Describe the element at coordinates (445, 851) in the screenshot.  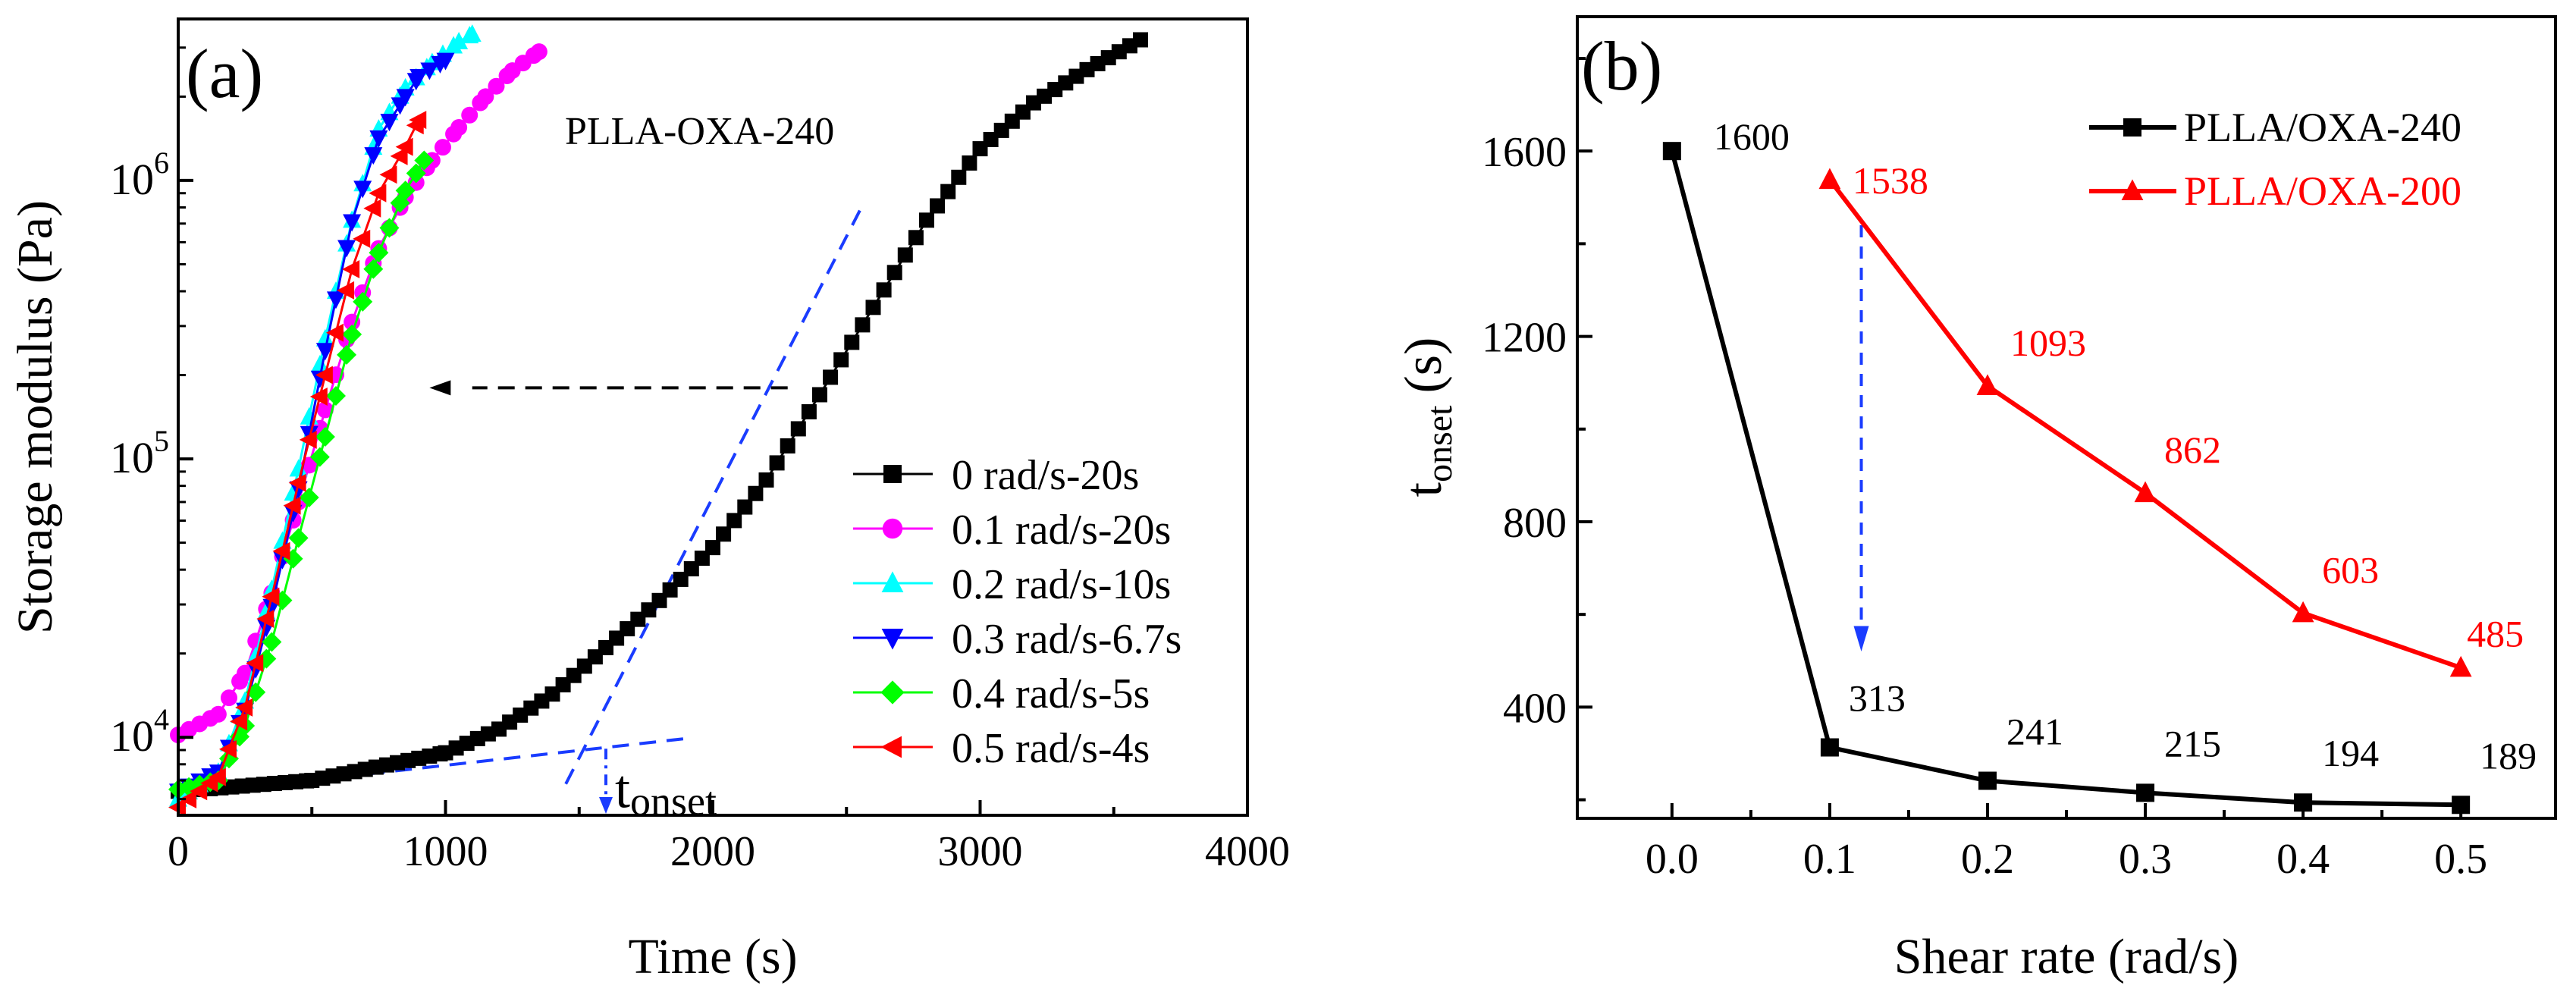
I see `panel-a-xtick-label: 1000` at that location.